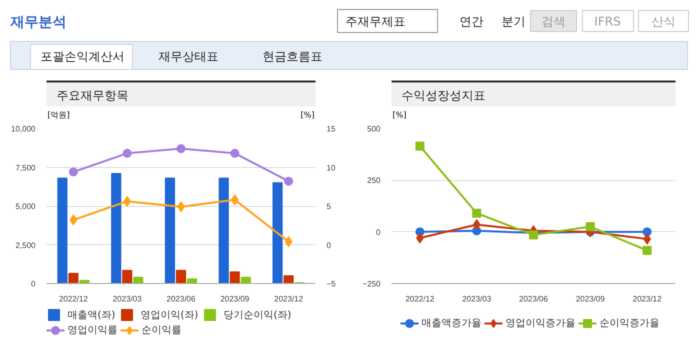 This screenshot has height=342, width=697. I want to click on legend-label: 순이익률, so click(162, 330).